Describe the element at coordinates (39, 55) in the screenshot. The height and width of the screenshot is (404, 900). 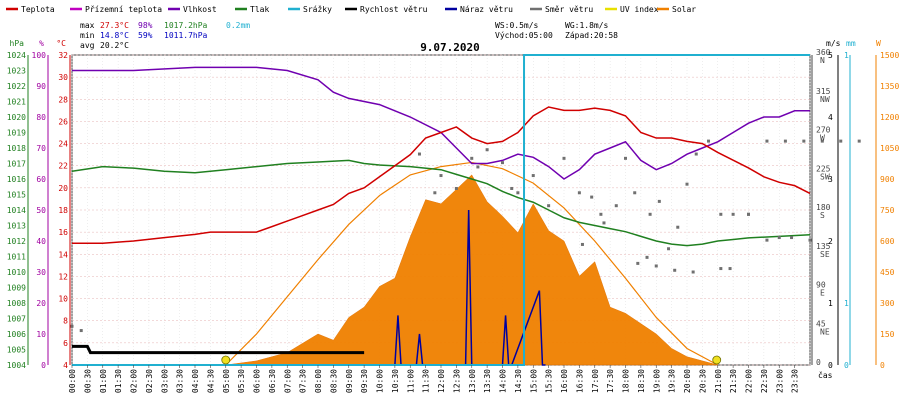
I see `left-axis-tick: 100` at that location.